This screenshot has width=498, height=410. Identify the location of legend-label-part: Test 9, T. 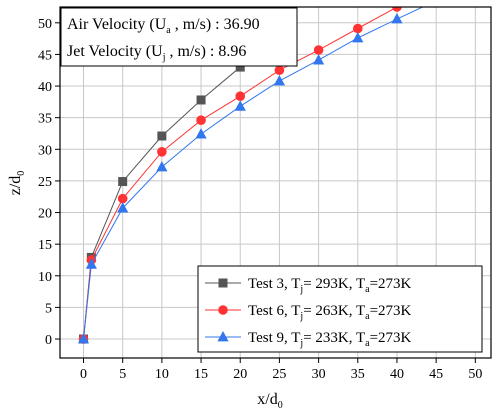
(274, 338).